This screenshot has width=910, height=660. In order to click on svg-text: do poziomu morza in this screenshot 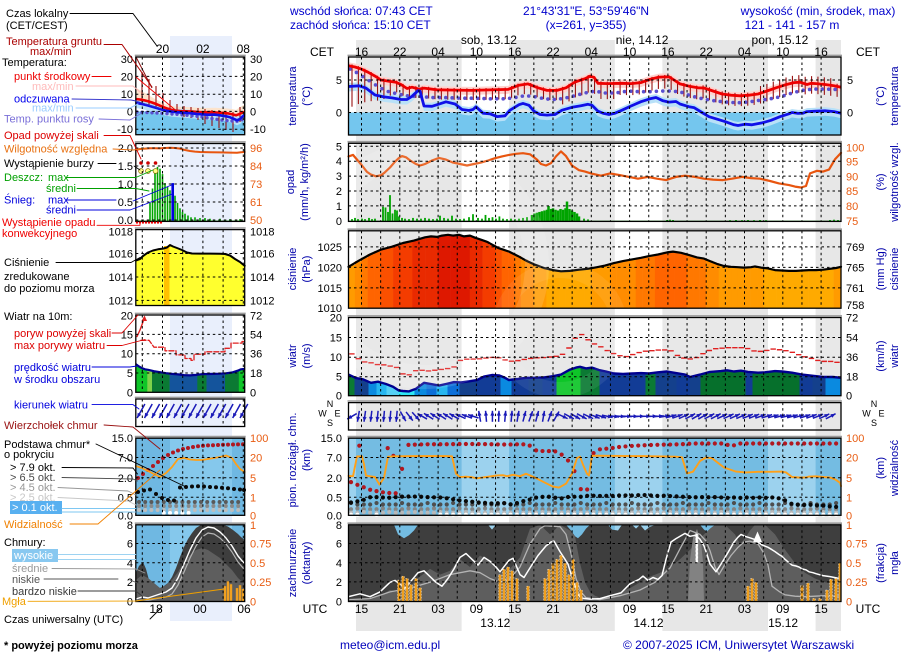, I will do `click(49, 289)`.